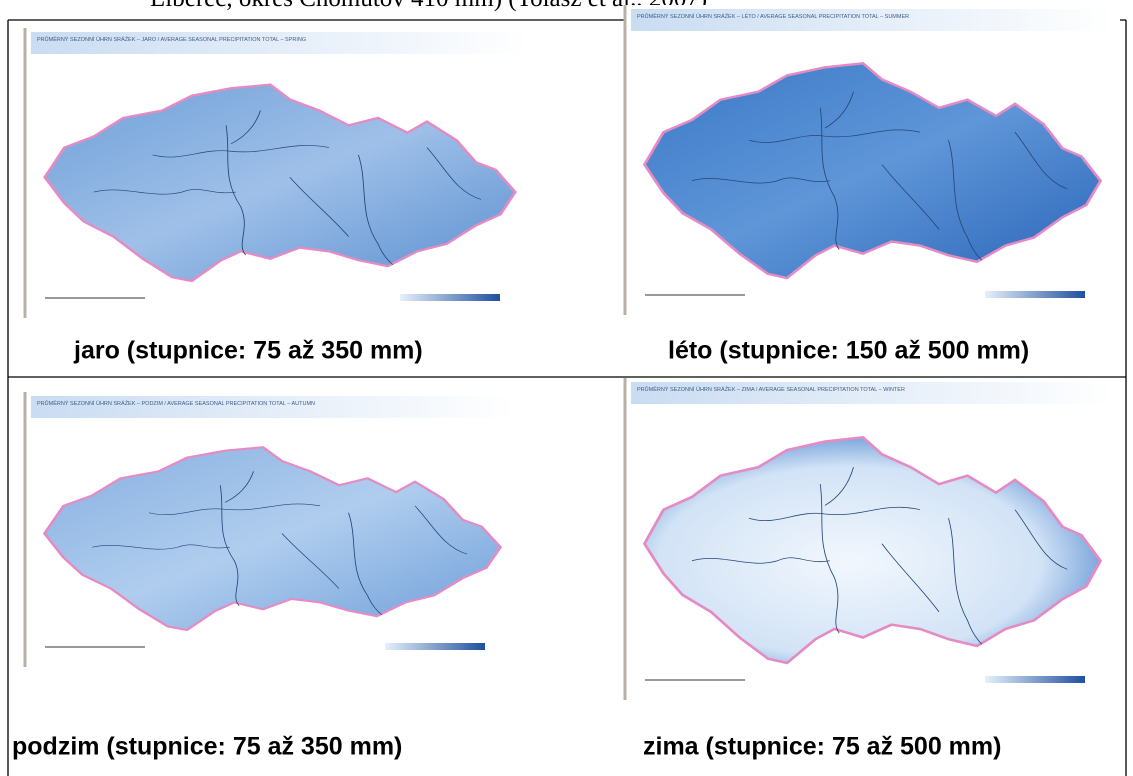  Describe the element at coordinates (207, 747) in the screenshot. I see `caption: podzim (stupnice: 75 až 350 mm)` at that location.